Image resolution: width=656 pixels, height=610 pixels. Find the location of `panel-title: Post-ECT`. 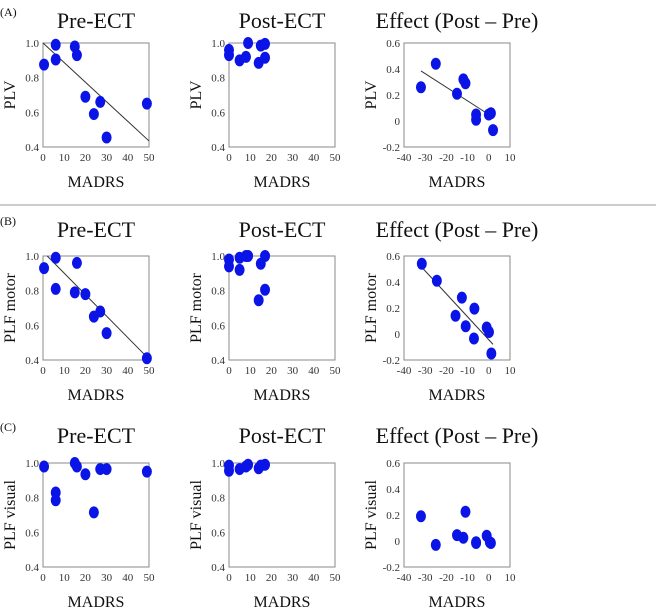

panel-title: Post-ECT is located at coordinates (282, 435).